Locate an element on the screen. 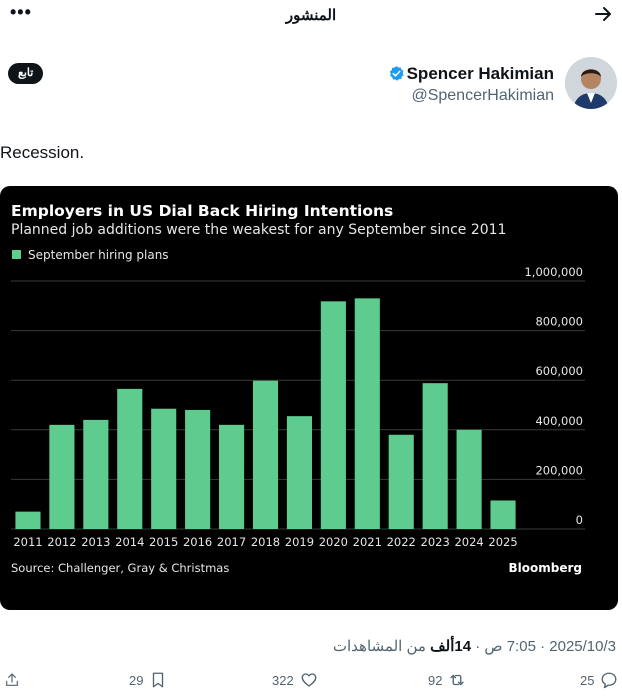 The height and width of the screenshot is (696, 622). repost-icon is located at coordinates (457, 680).